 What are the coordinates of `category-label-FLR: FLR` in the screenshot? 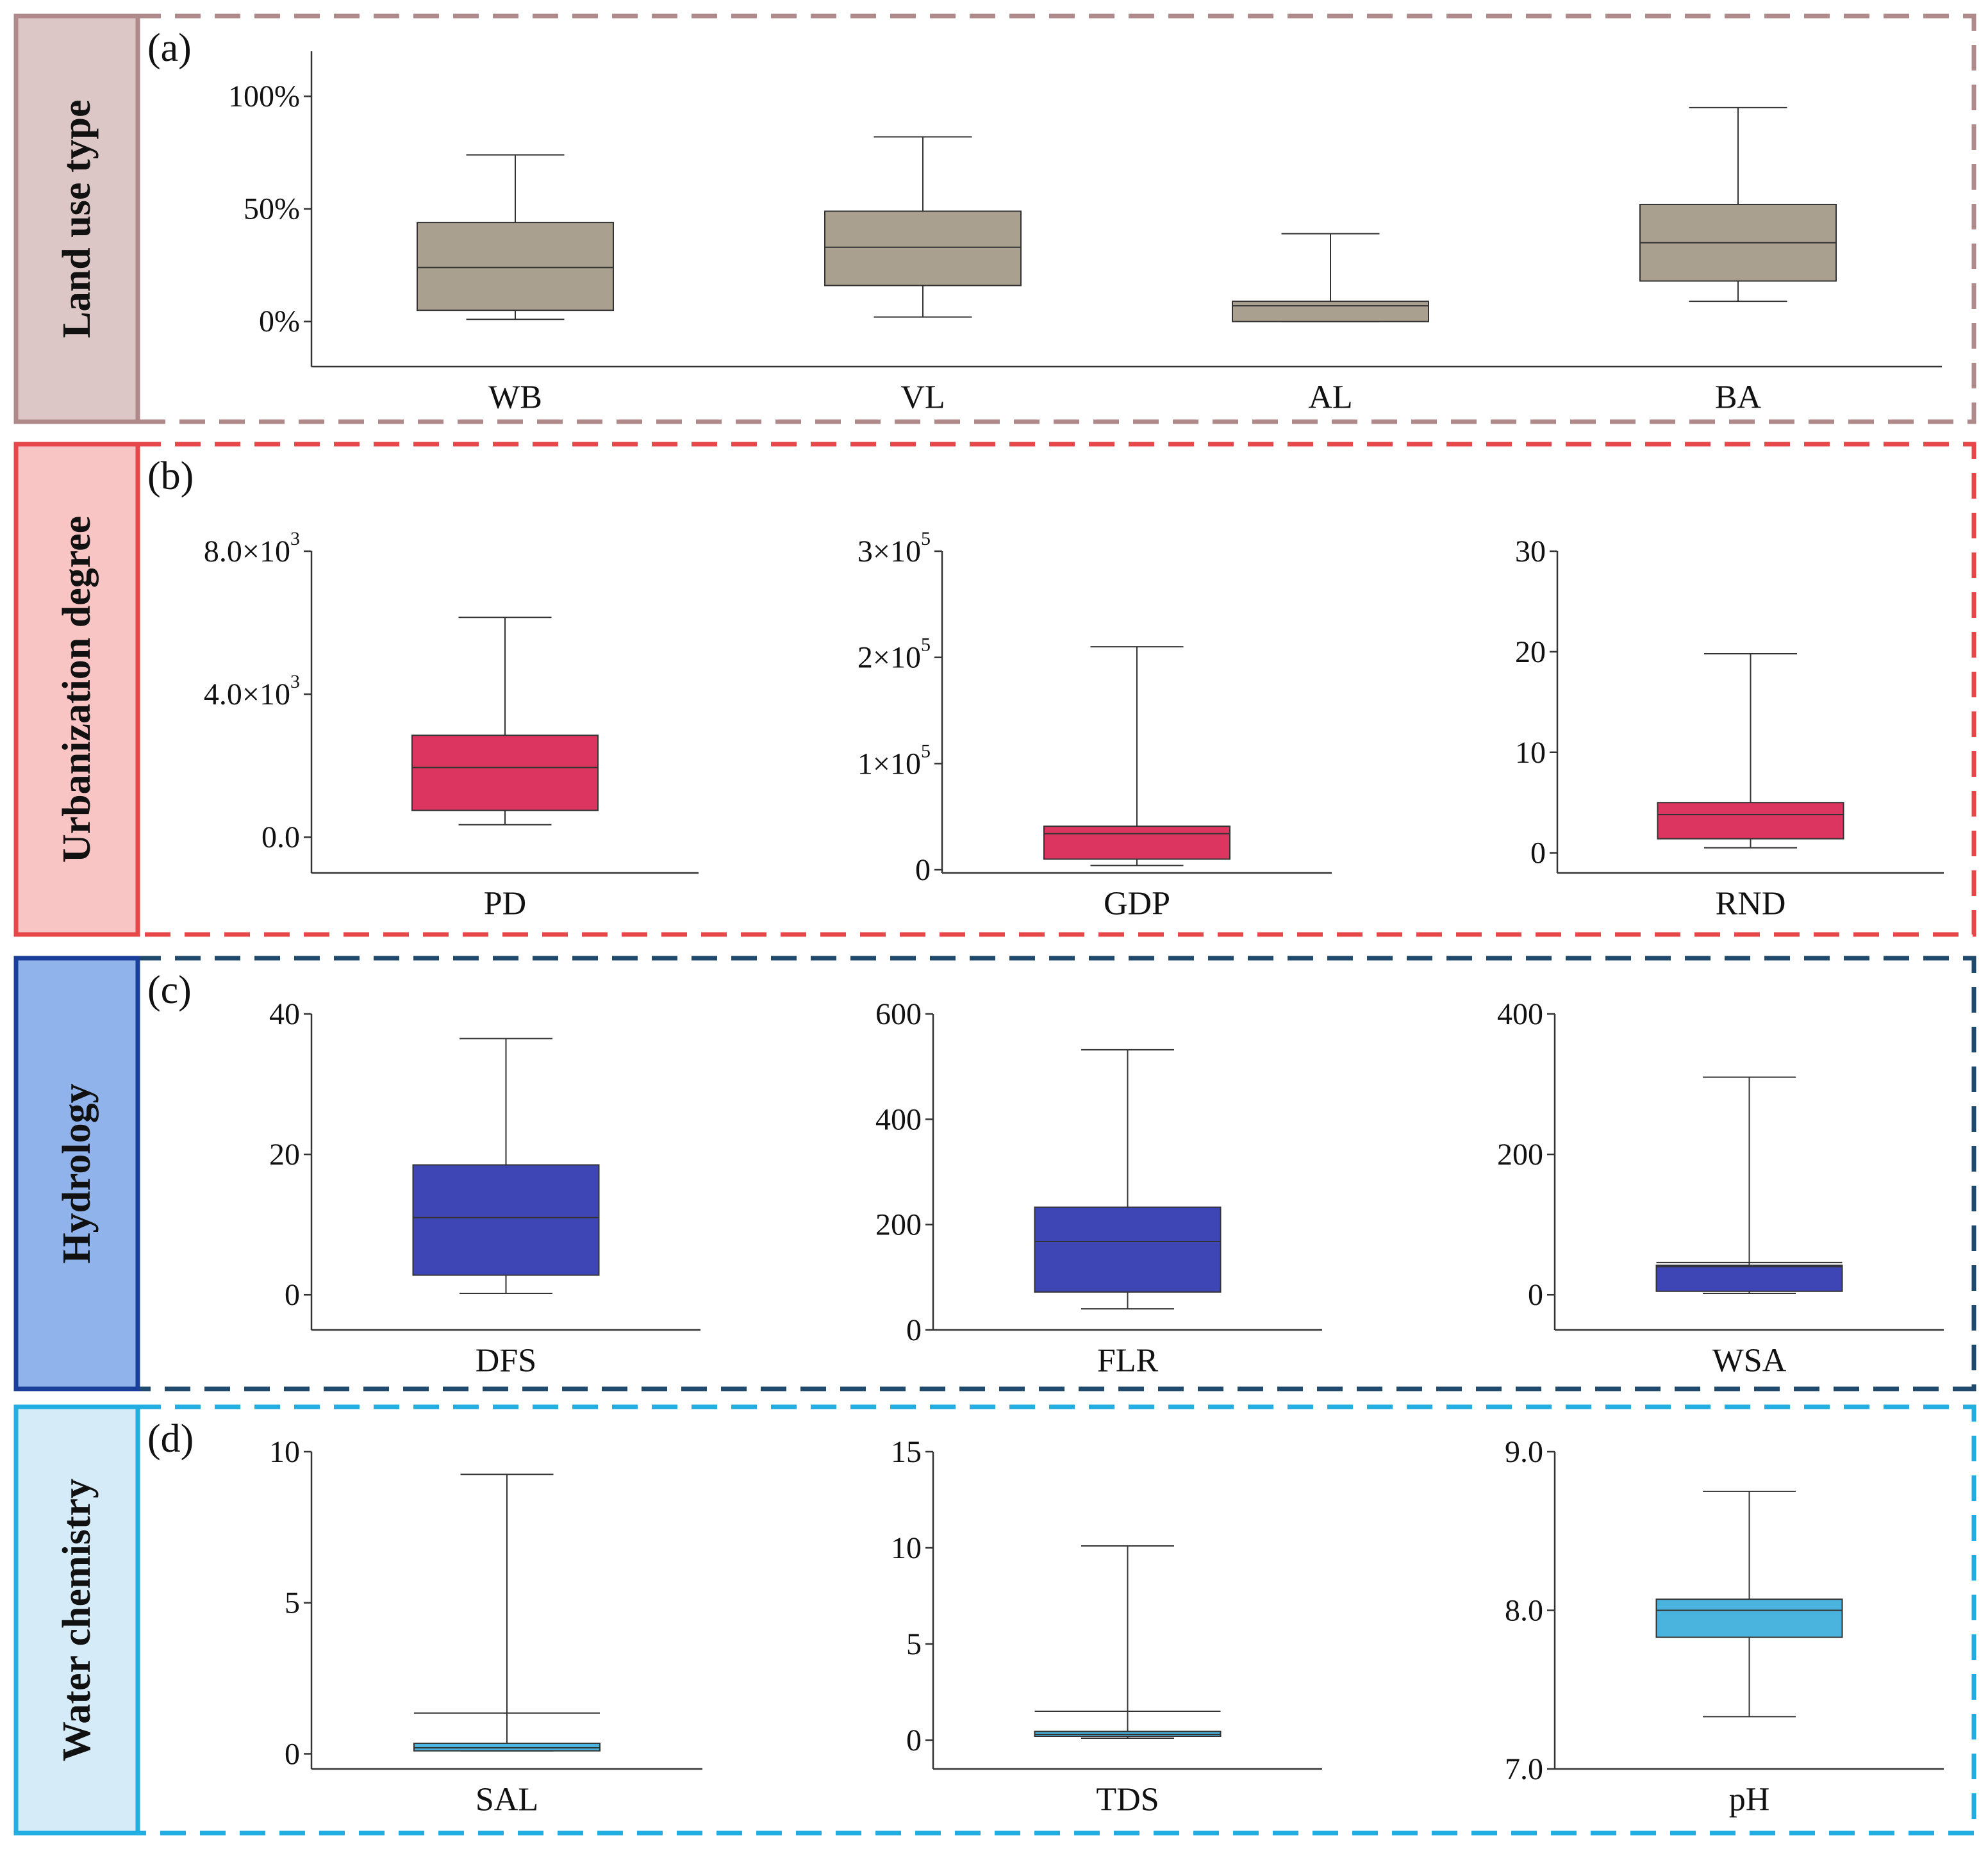 It's located at (1128, 1361).